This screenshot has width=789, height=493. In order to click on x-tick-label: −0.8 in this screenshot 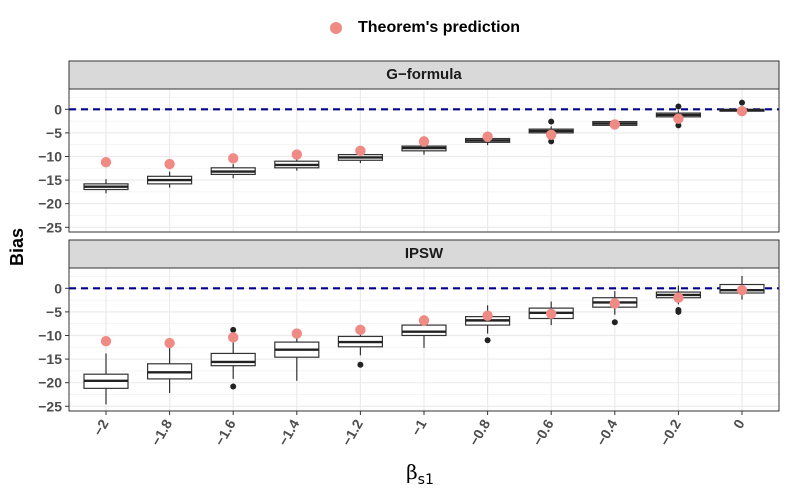, I will do `click(480, 432)`.